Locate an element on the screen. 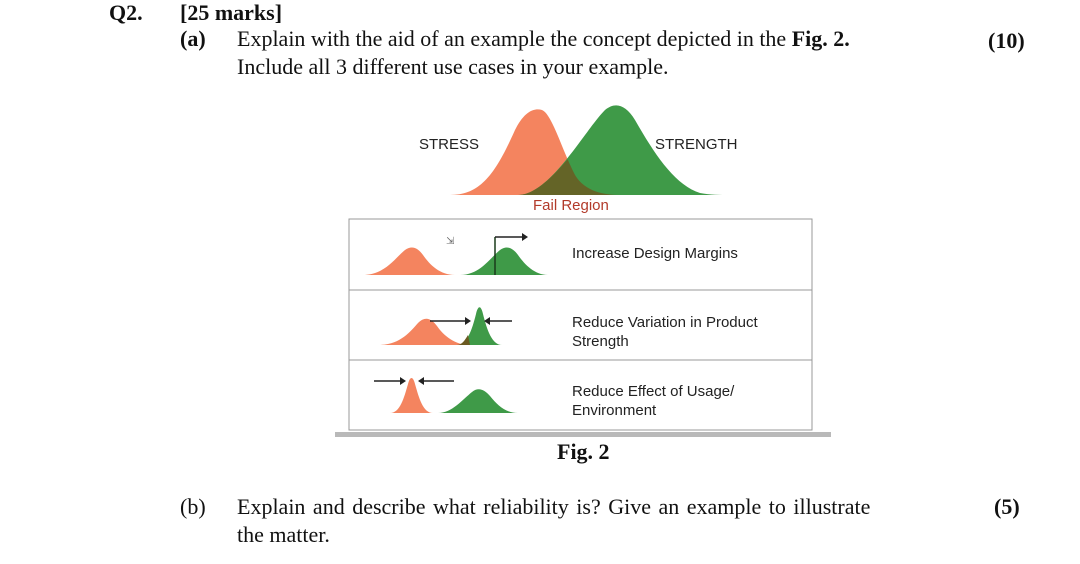 Image resolution: width=1080 pixels, height=564 pixels. stress-curve is located at coordinates (535, 152).